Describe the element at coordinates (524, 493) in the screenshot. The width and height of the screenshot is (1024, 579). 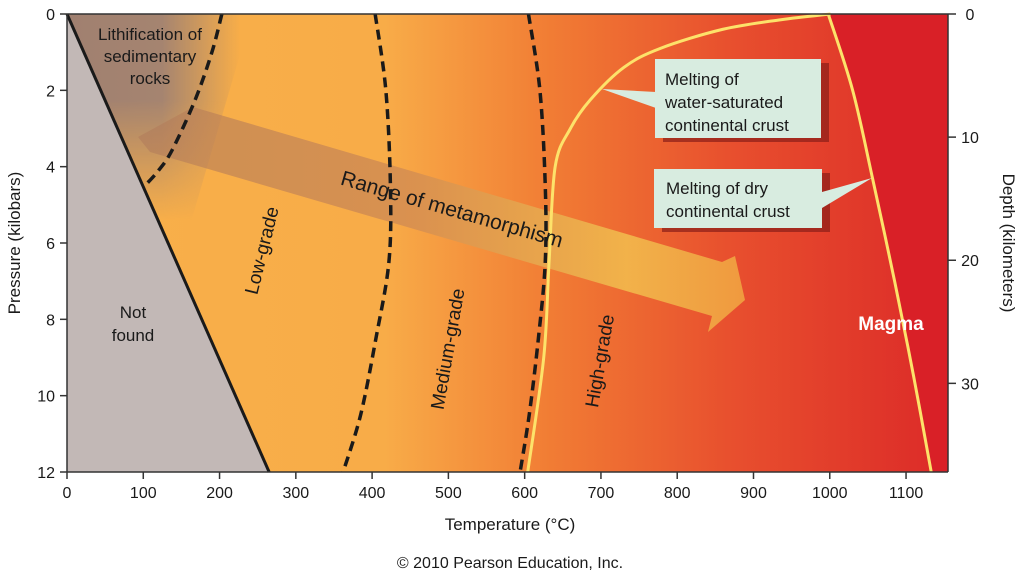
I see `x-tick-label: 600` at that location.